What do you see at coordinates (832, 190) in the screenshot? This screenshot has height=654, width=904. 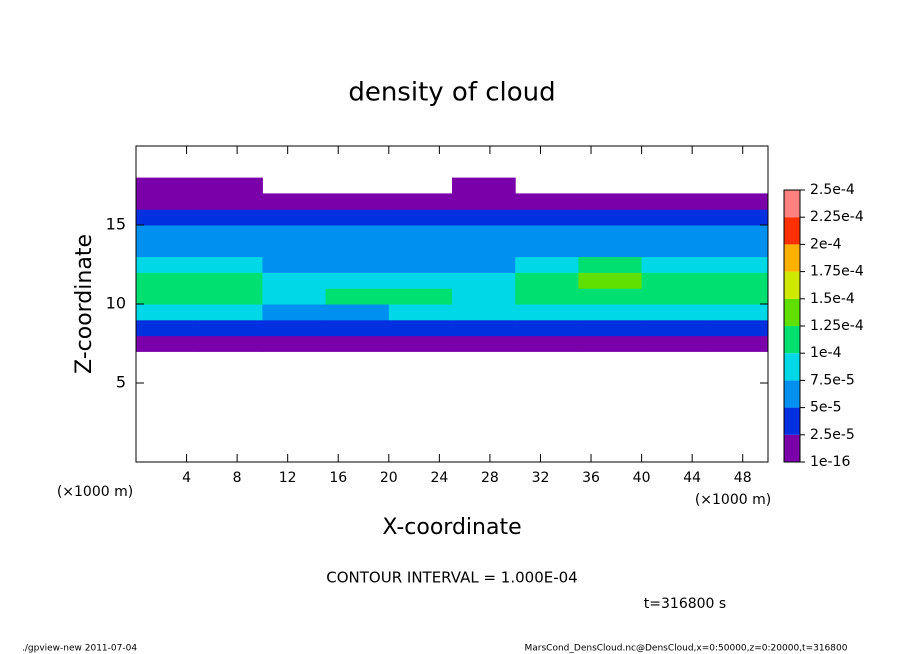 I see `colorbar-label: 2.5e-4` at bounding box center [832, 190].